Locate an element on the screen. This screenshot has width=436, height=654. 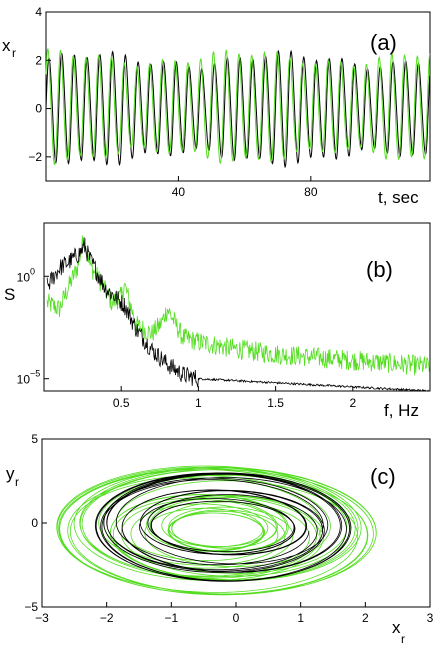
panel-c-series-group is located at coordinates (216, 530).